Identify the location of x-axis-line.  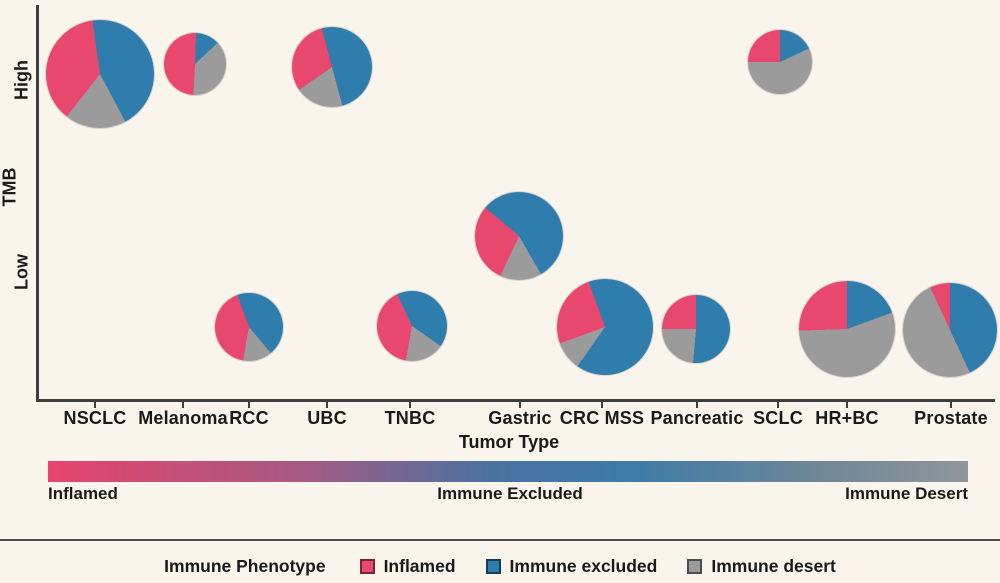
(515, 400).